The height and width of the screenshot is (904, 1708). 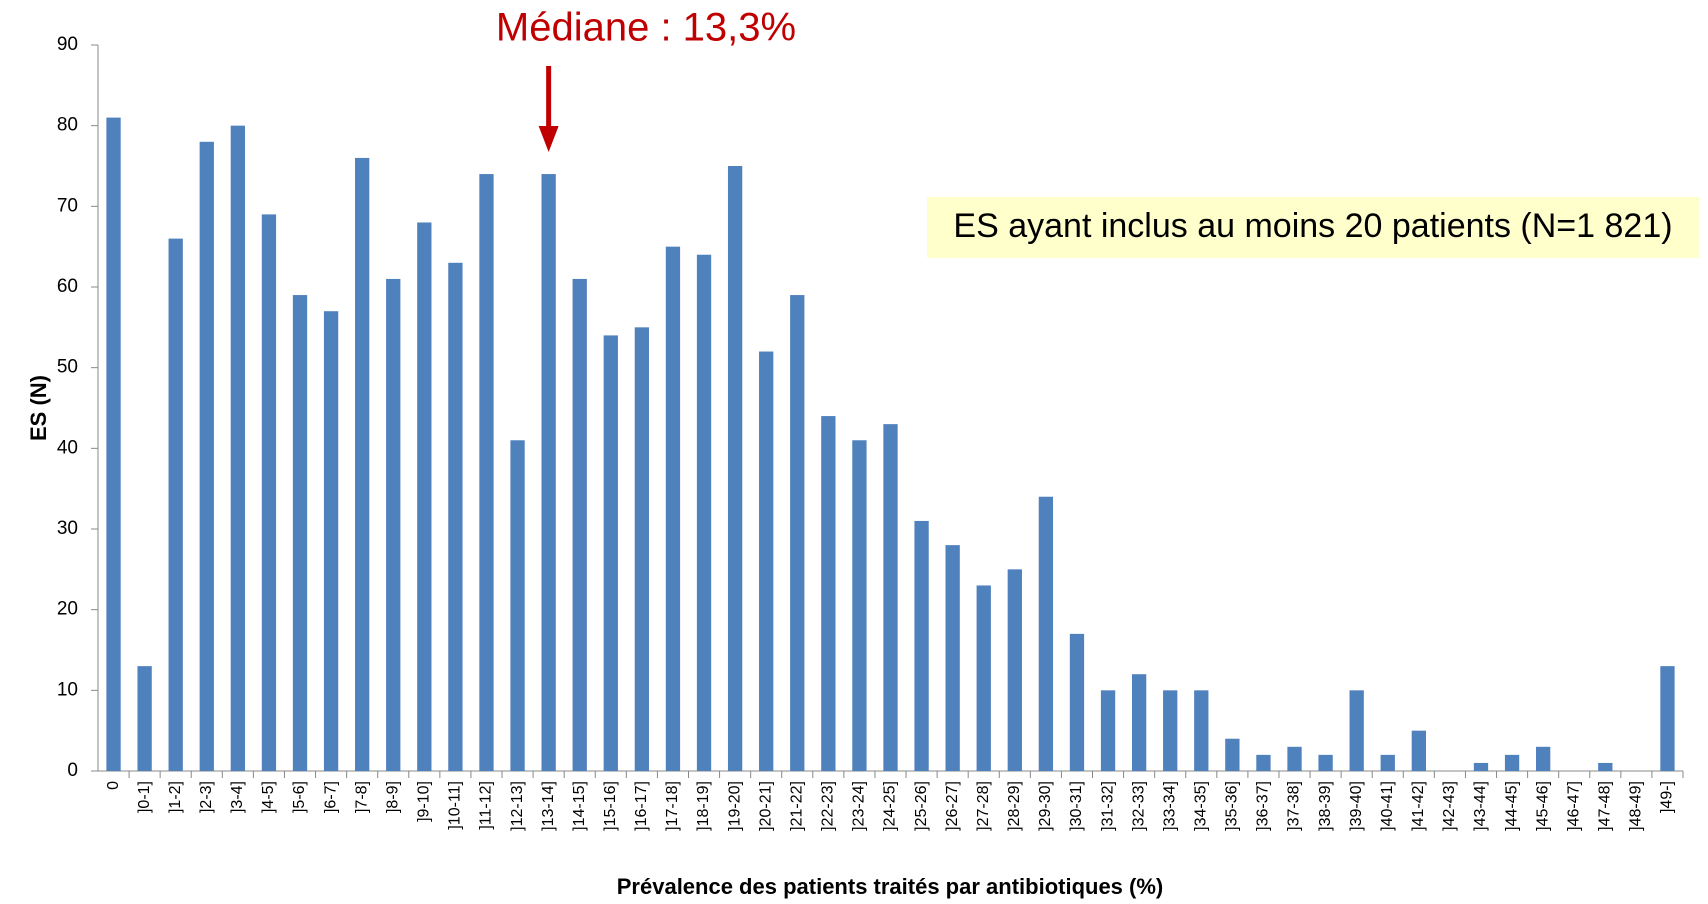 I want to click on x-tick-label: ]19-20], so click(x=734, y=806).